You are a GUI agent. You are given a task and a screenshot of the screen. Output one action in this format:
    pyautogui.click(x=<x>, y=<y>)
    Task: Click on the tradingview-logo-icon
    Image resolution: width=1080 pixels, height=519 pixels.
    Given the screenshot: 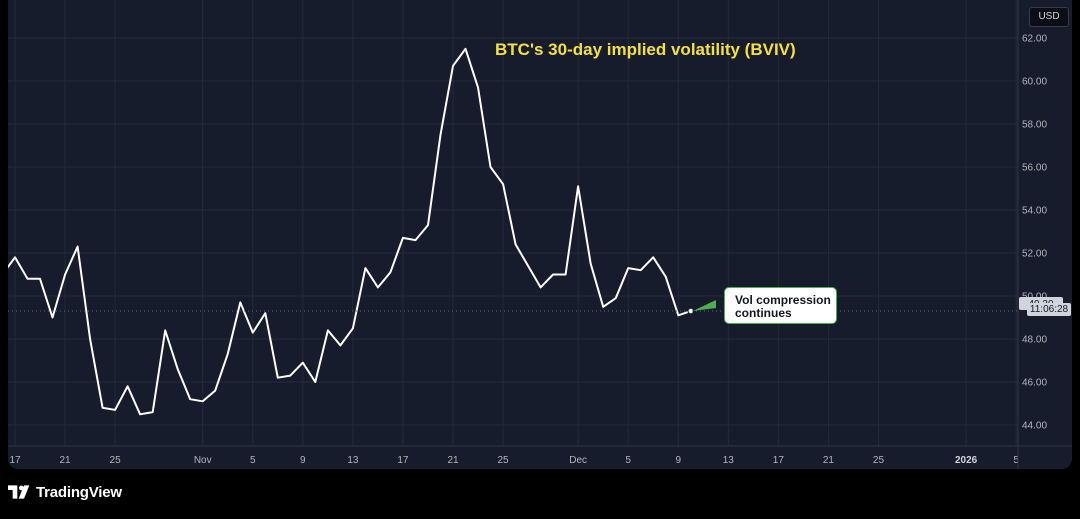 What is the action you would take?
    pyautogui.click(x=20, y=492)
    